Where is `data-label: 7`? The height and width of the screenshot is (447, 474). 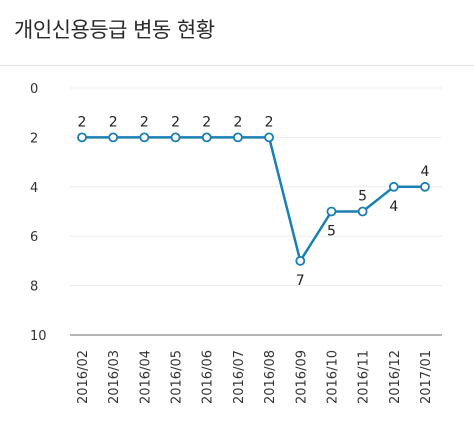
data-label: 7 is located at coordinates (300, 281).